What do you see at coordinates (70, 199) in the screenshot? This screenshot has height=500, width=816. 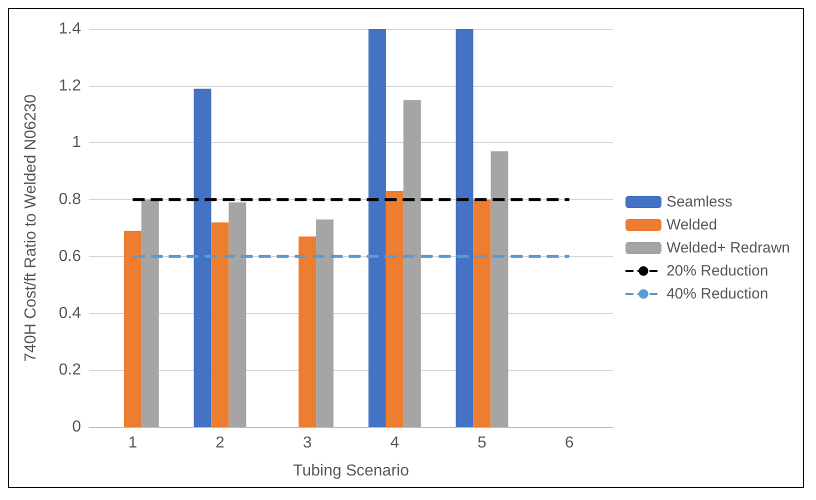 I see `y-tick-label: 0.8` at bounding box center [70, 199].